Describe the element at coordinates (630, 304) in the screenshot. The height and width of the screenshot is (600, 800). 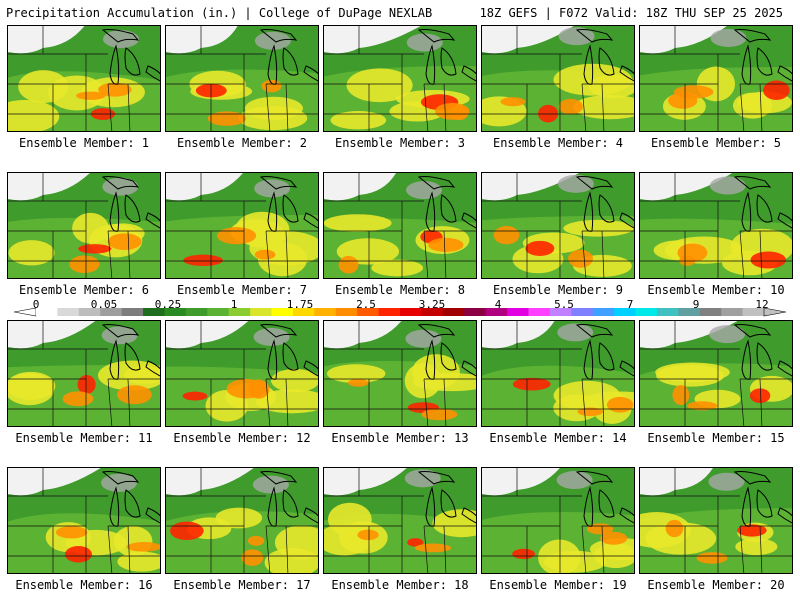
I see `scale-tick-label: 7` at that location.